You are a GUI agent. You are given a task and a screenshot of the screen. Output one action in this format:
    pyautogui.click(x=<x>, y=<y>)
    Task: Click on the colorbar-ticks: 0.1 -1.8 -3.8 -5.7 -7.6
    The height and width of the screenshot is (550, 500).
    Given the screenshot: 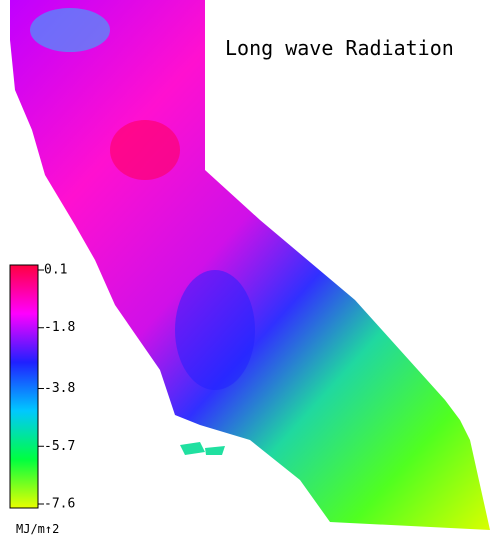 What is the action you would take?
    pyautogui.click(x=56, y=387)
    